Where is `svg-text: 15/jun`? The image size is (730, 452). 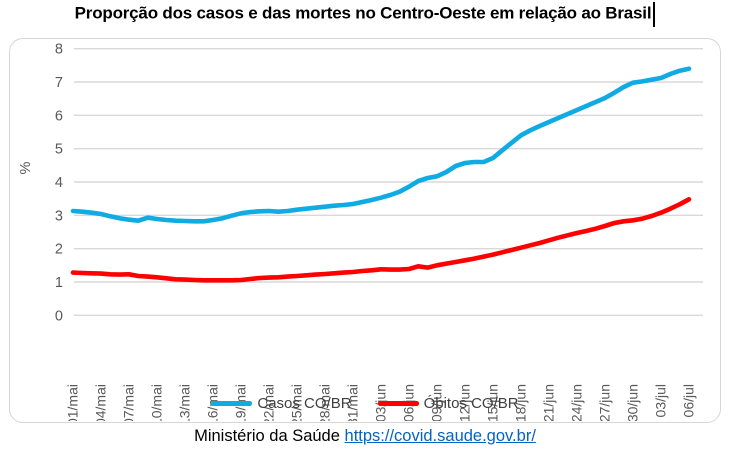 svg-text: 15/jun is located at coordinates (493, 402).